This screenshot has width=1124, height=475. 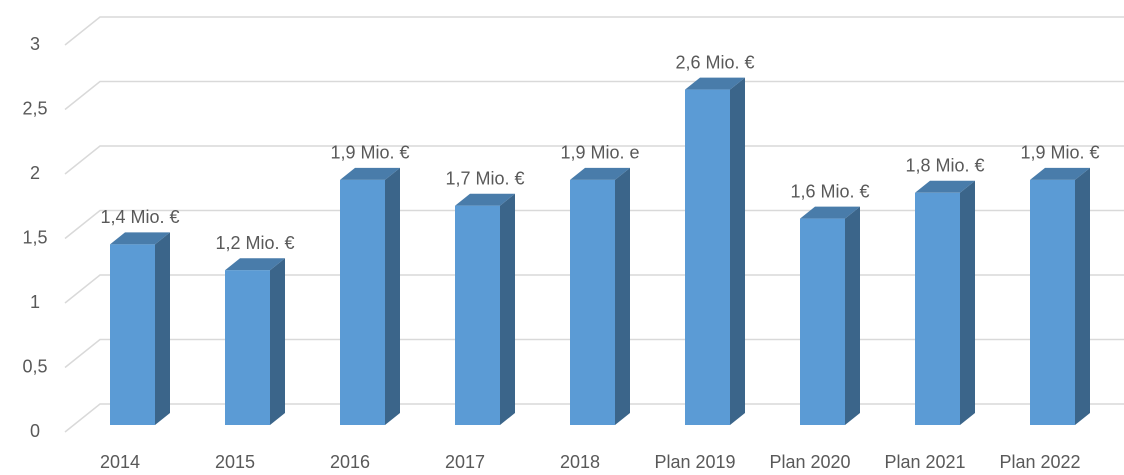 I want to click on value-label: 1,6 Mio. €, so click(x=829, y=191).